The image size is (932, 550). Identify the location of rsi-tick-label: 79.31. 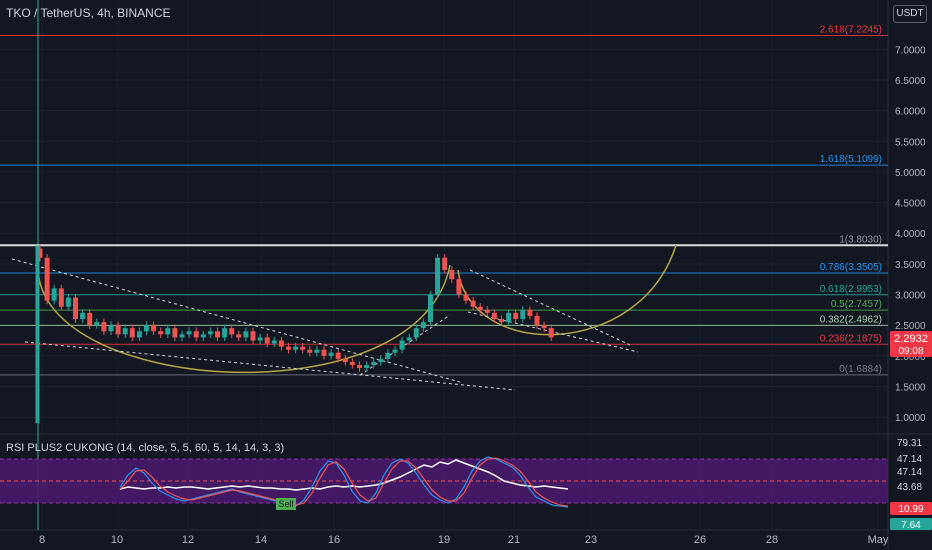
(909, 443).